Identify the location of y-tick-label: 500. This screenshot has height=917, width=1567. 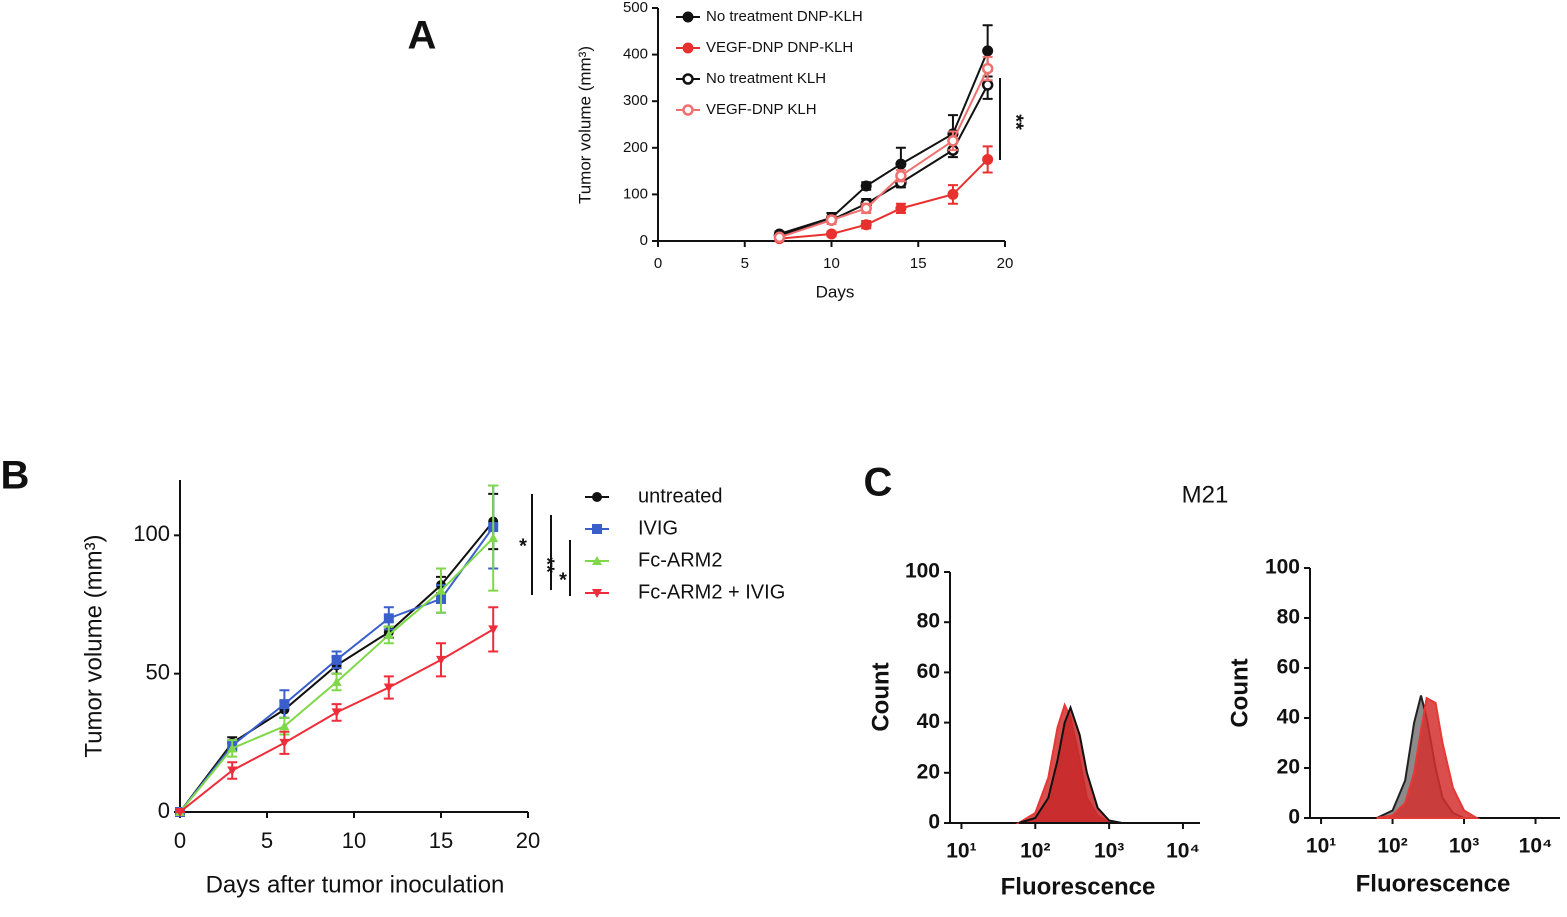
(635, 8).